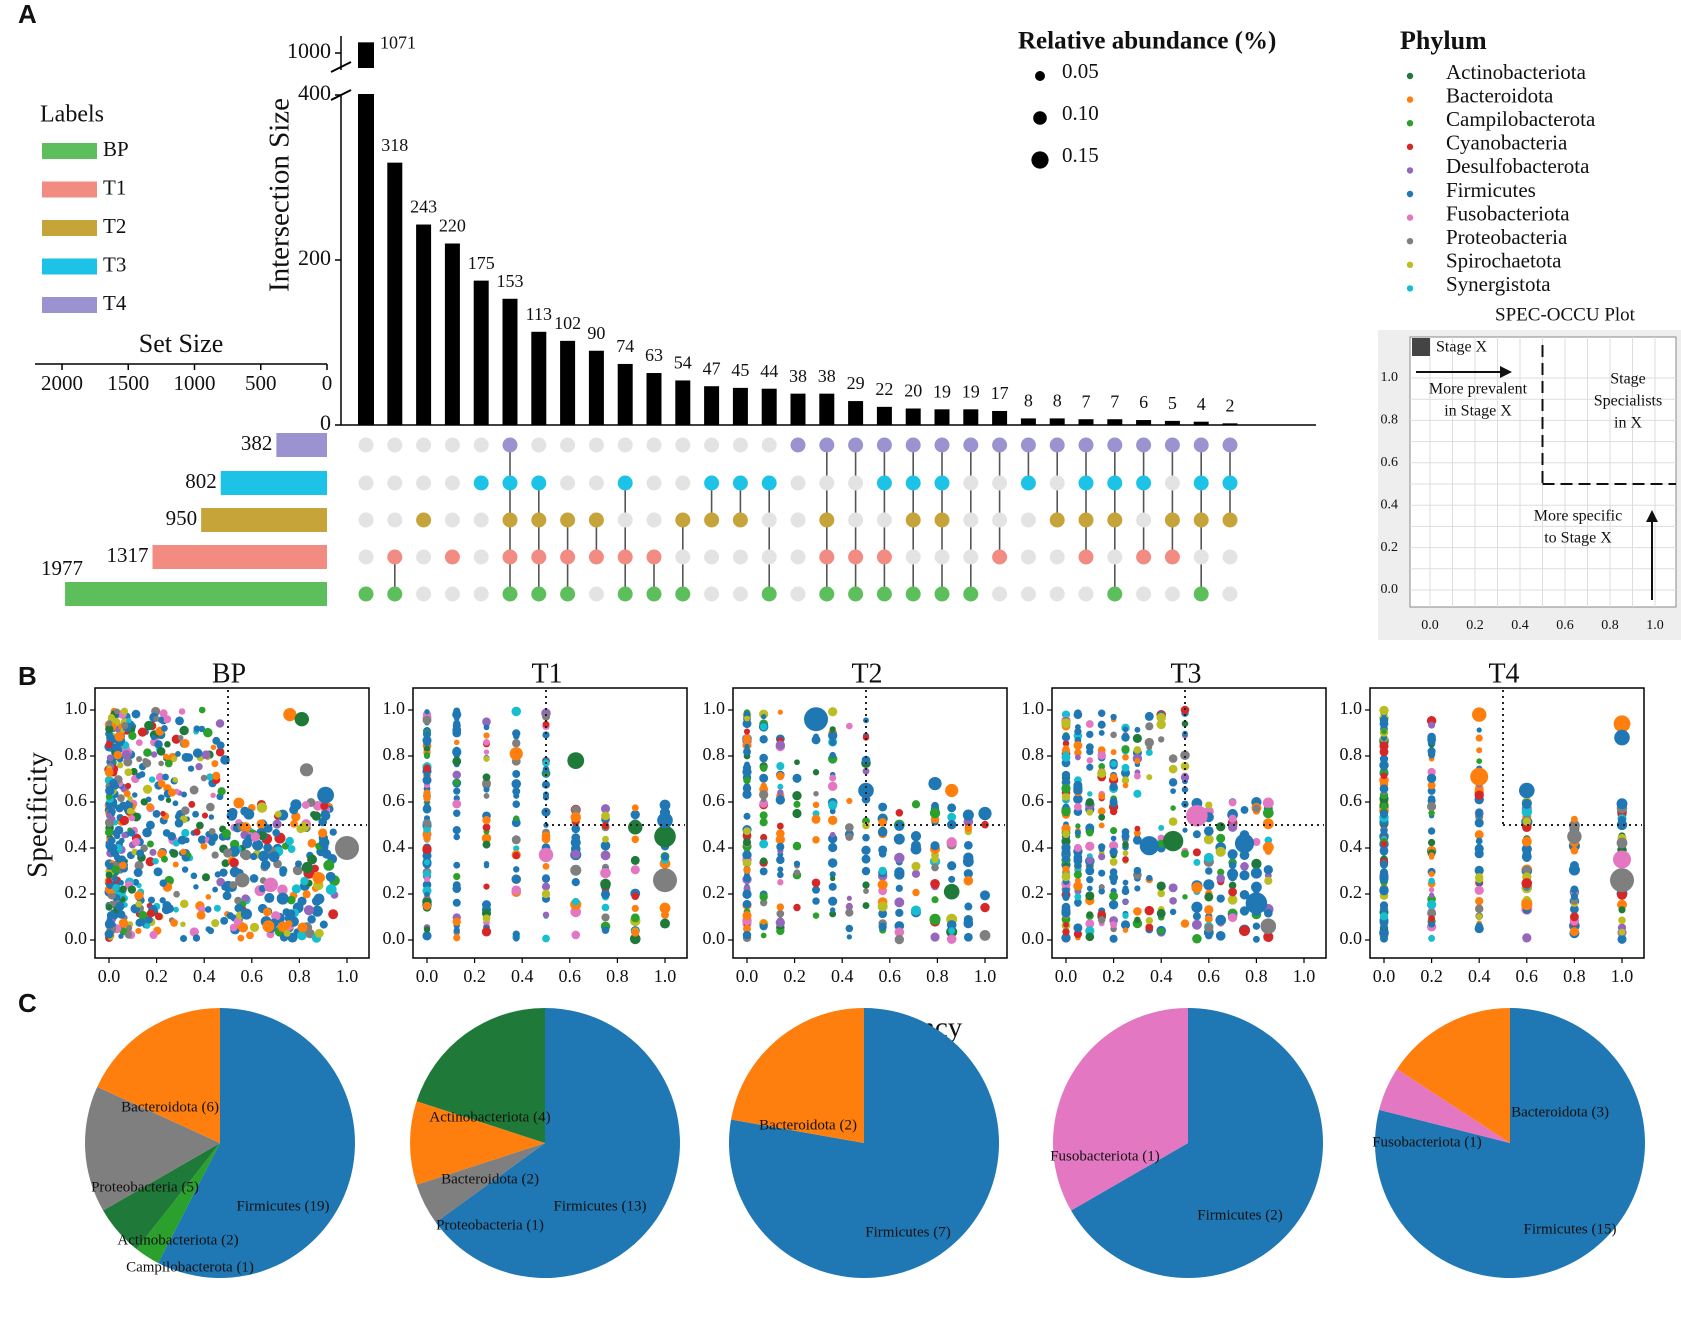 Image resolution: width=1681 pixels, height=1323 pixels. Describe the element at coordinates (201, 481) in the screenshot. I see `set-size-value: 802` at that location.